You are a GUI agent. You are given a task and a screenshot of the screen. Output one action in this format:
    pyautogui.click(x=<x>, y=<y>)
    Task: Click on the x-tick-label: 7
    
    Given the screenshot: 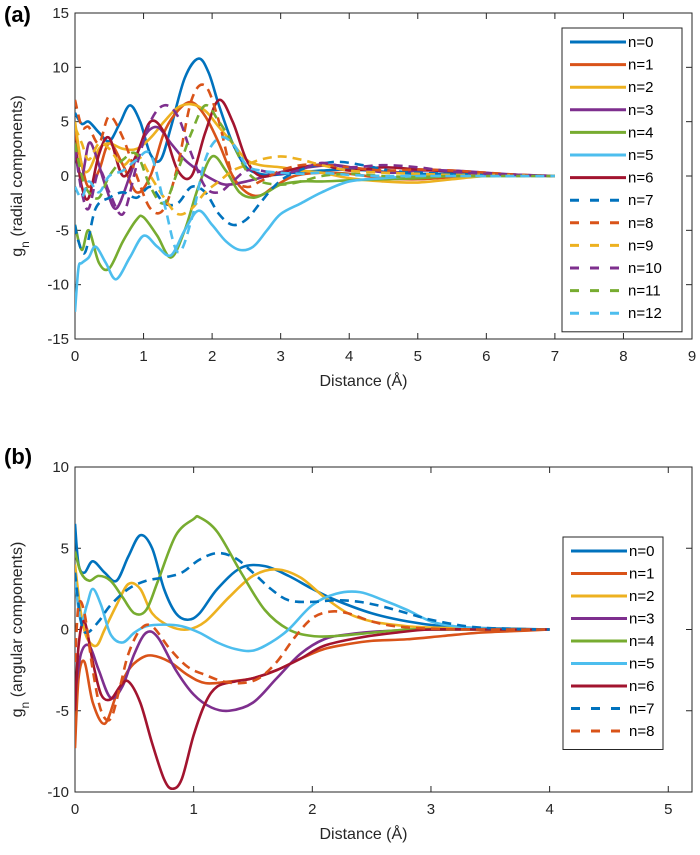 What is the action you would take?
    pyautogui.click(x=555, y=356)
    